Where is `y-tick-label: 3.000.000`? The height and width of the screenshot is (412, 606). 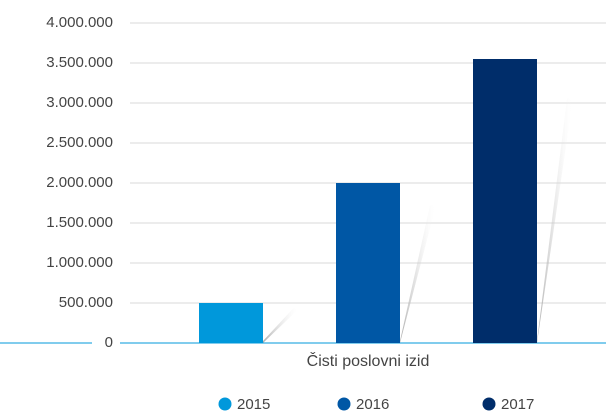 y-tick-label: 3.000.000 is located at coordinates (79, 102).